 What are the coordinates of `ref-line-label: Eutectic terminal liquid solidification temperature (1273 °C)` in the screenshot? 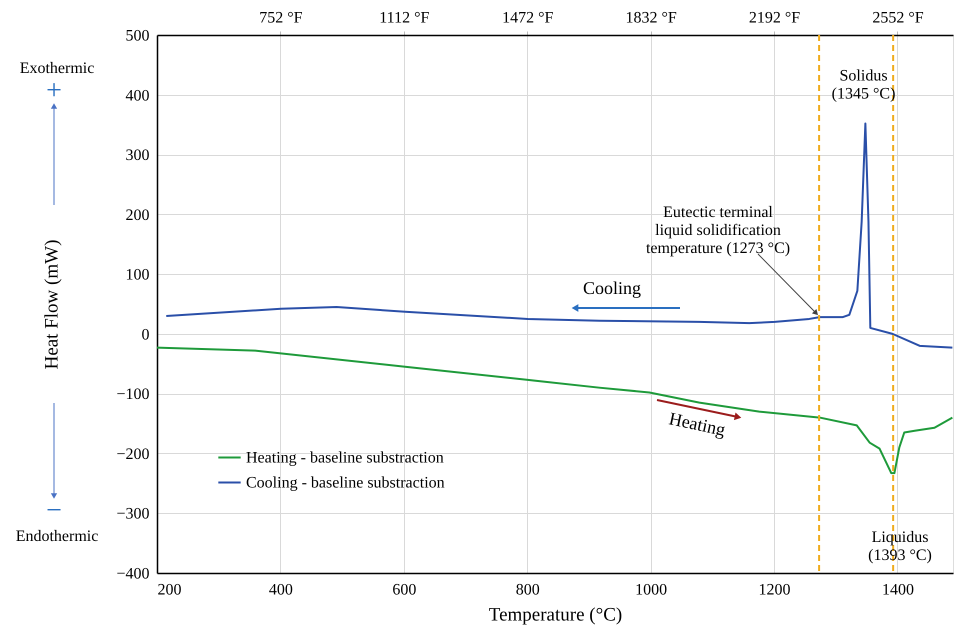 It's located at (718, 230).